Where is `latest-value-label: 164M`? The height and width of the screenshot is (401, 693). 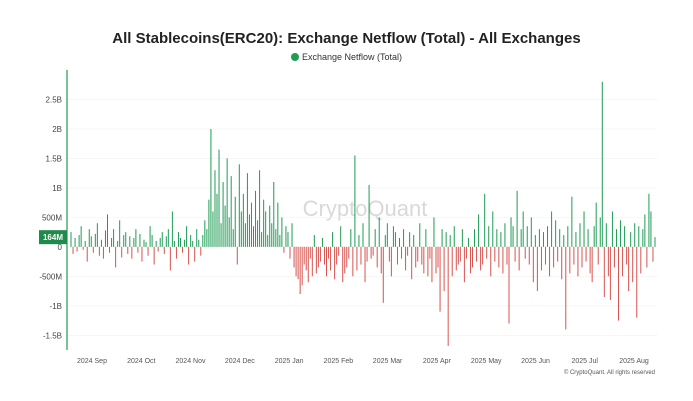 latest-value-label: 164M is located at coordinates (53, 237).